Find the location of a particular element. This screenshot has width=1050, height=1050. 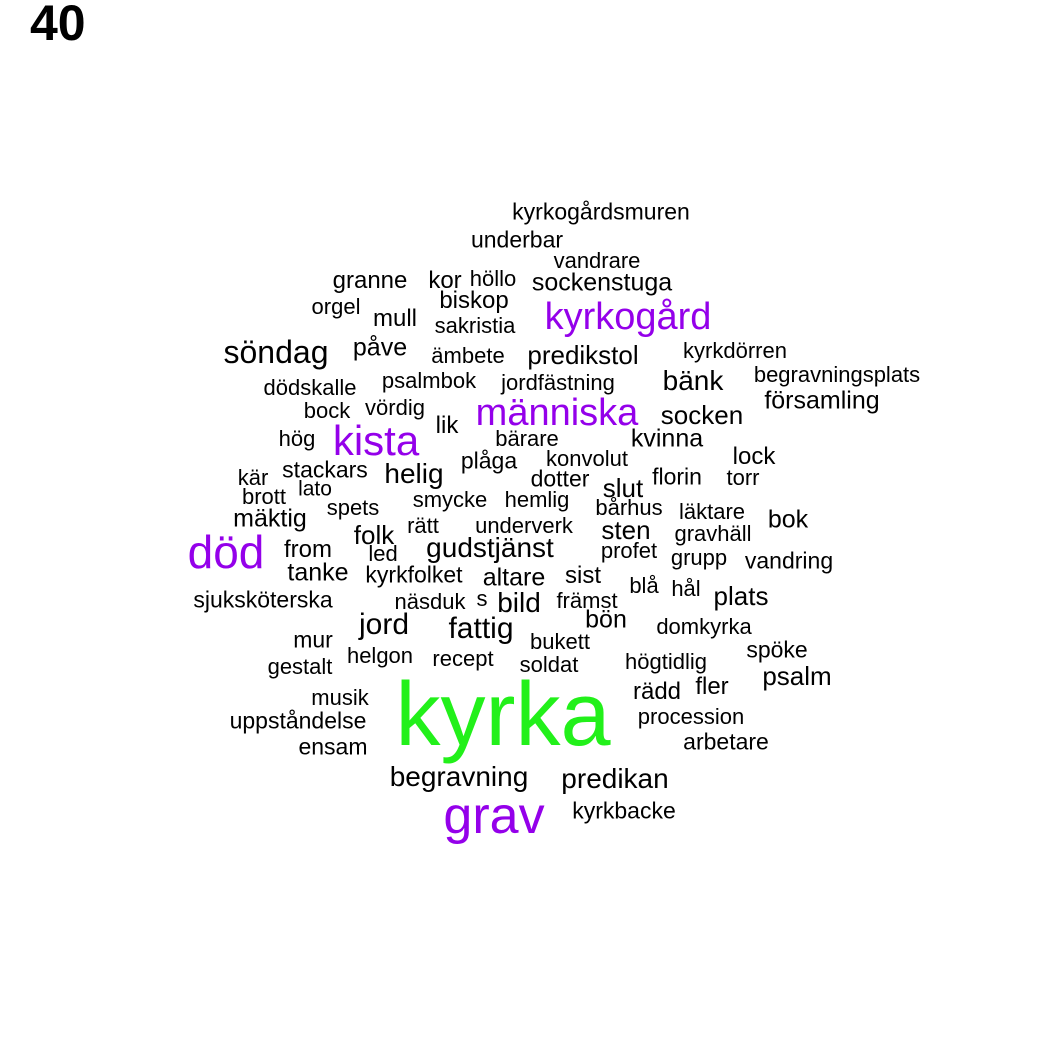

word-konvolut: konvolut is located at coordinates (587, 458).